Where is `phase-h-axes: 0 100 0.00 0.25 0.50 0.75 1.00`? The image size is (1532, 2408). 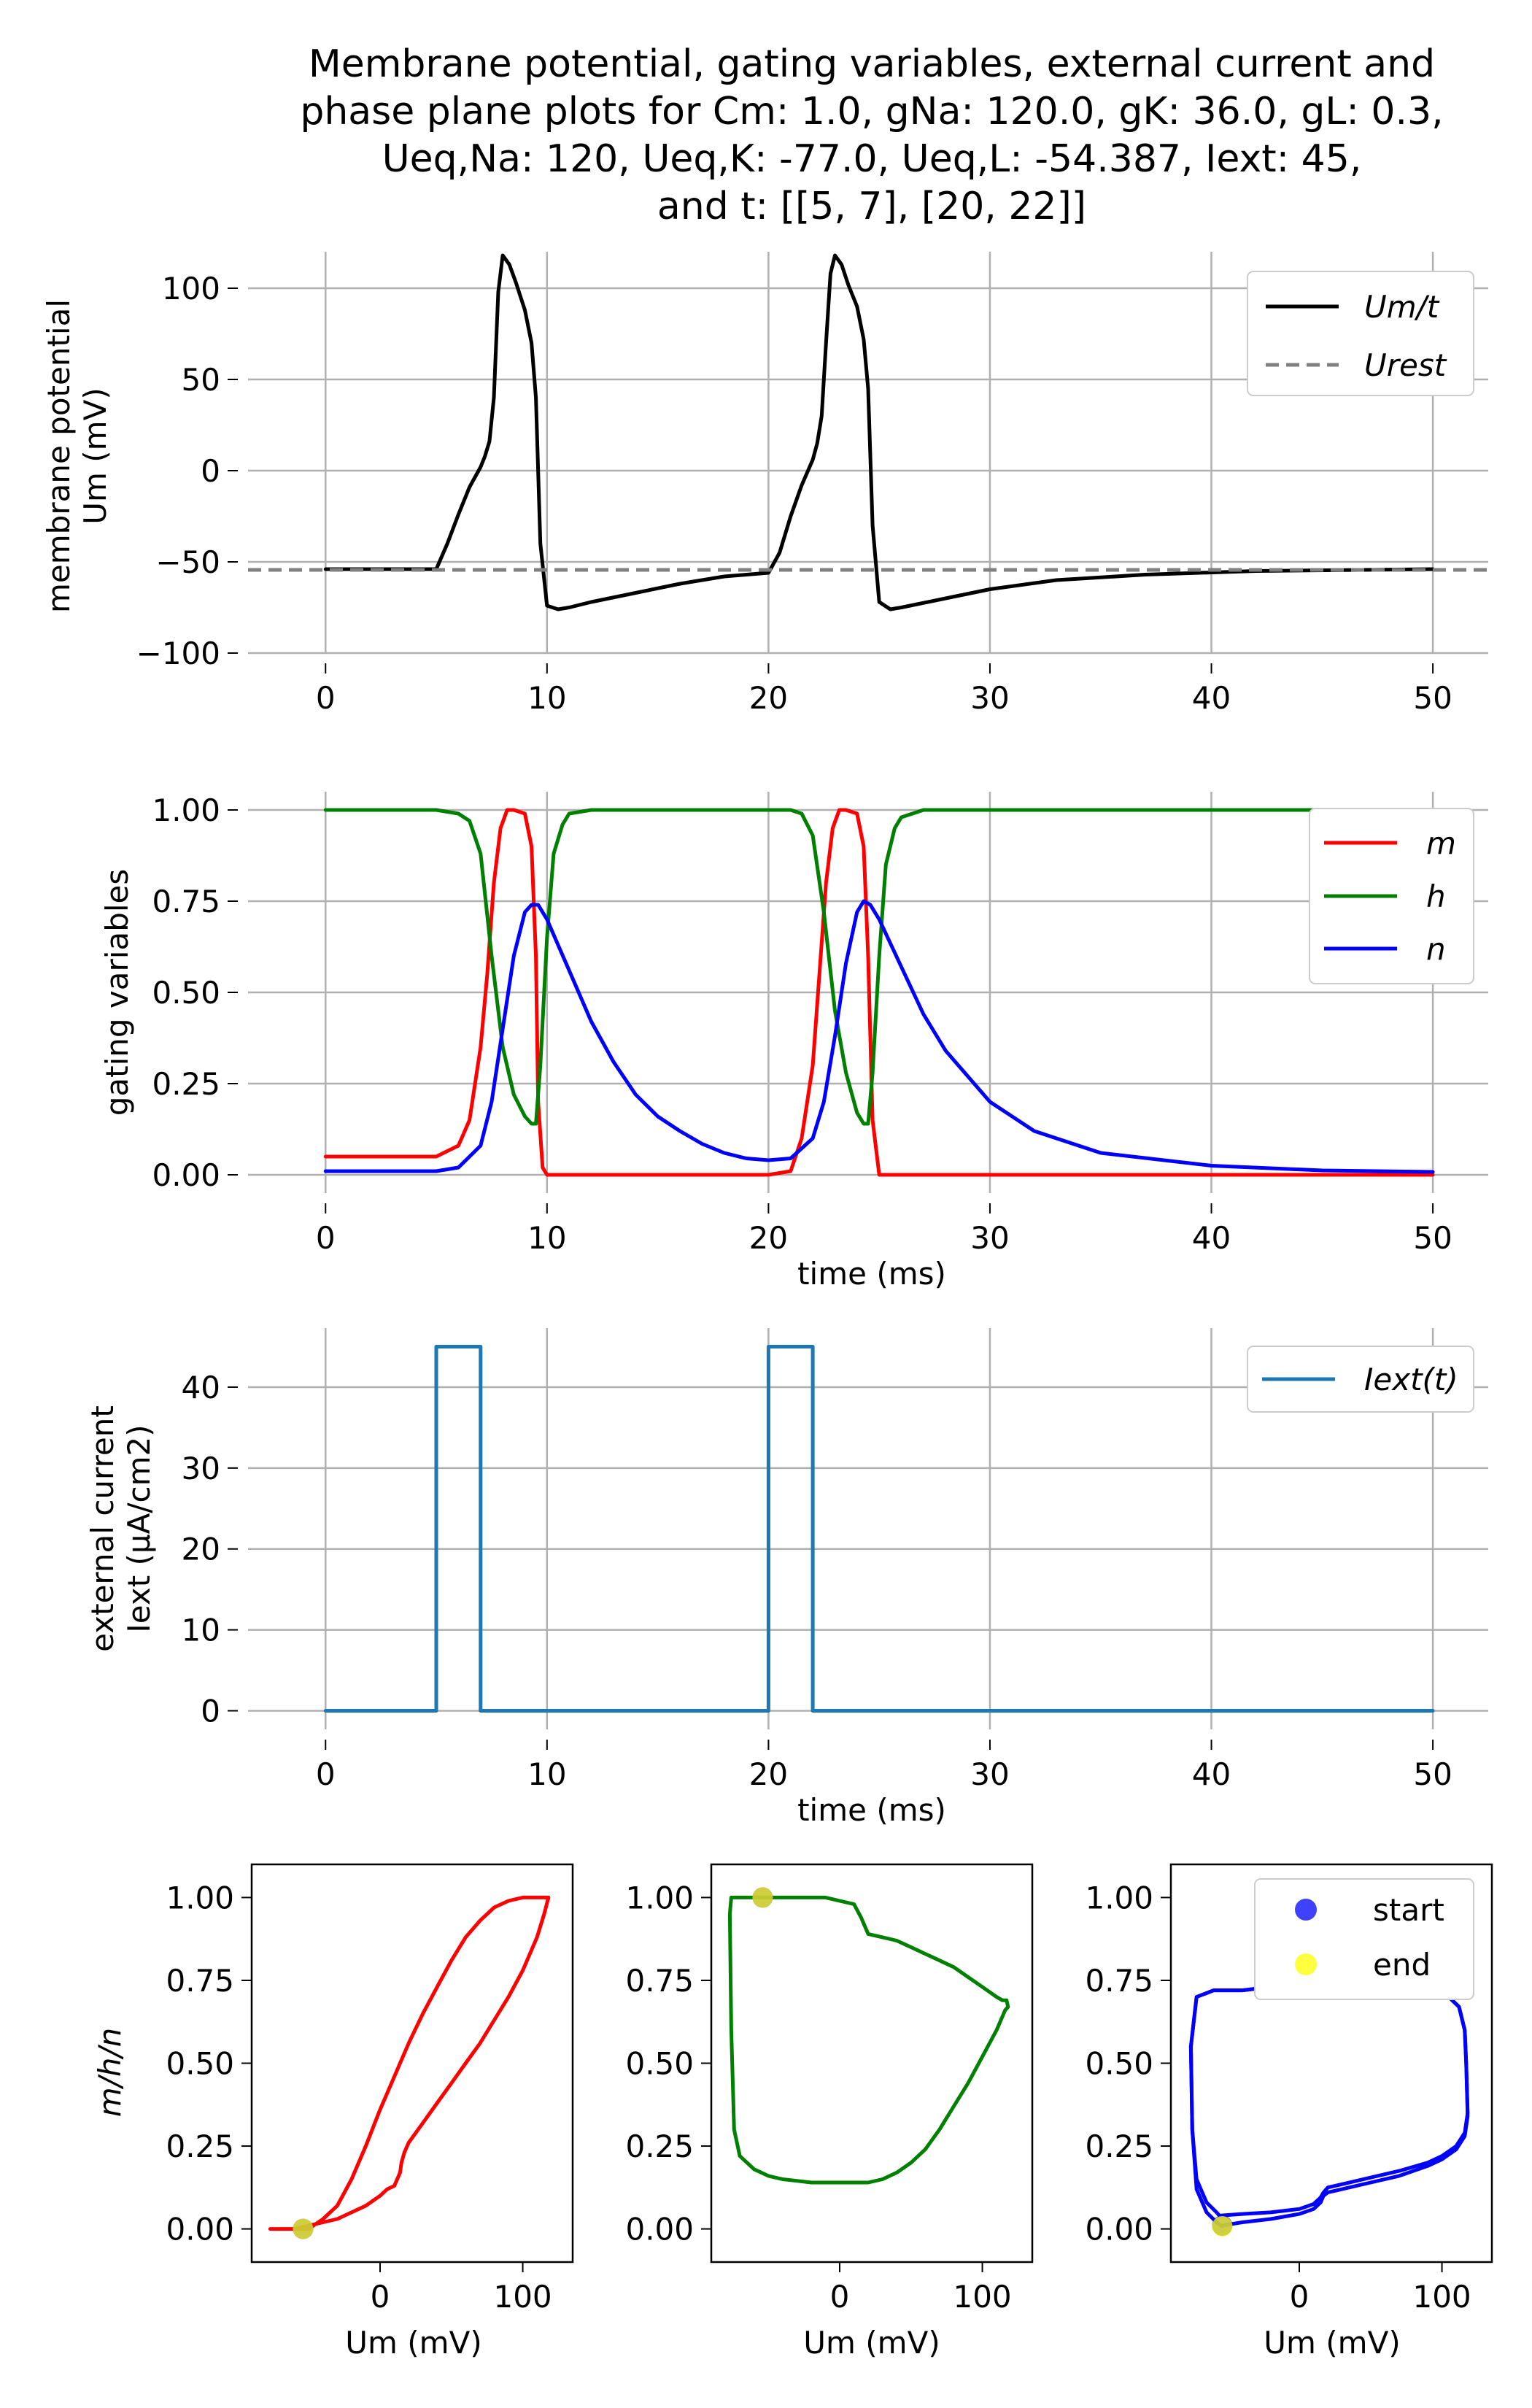 phase-h-axes: 0 100 0.00 0.25 0.50 0.75 1.00 is located at coordinates (830, 2089).